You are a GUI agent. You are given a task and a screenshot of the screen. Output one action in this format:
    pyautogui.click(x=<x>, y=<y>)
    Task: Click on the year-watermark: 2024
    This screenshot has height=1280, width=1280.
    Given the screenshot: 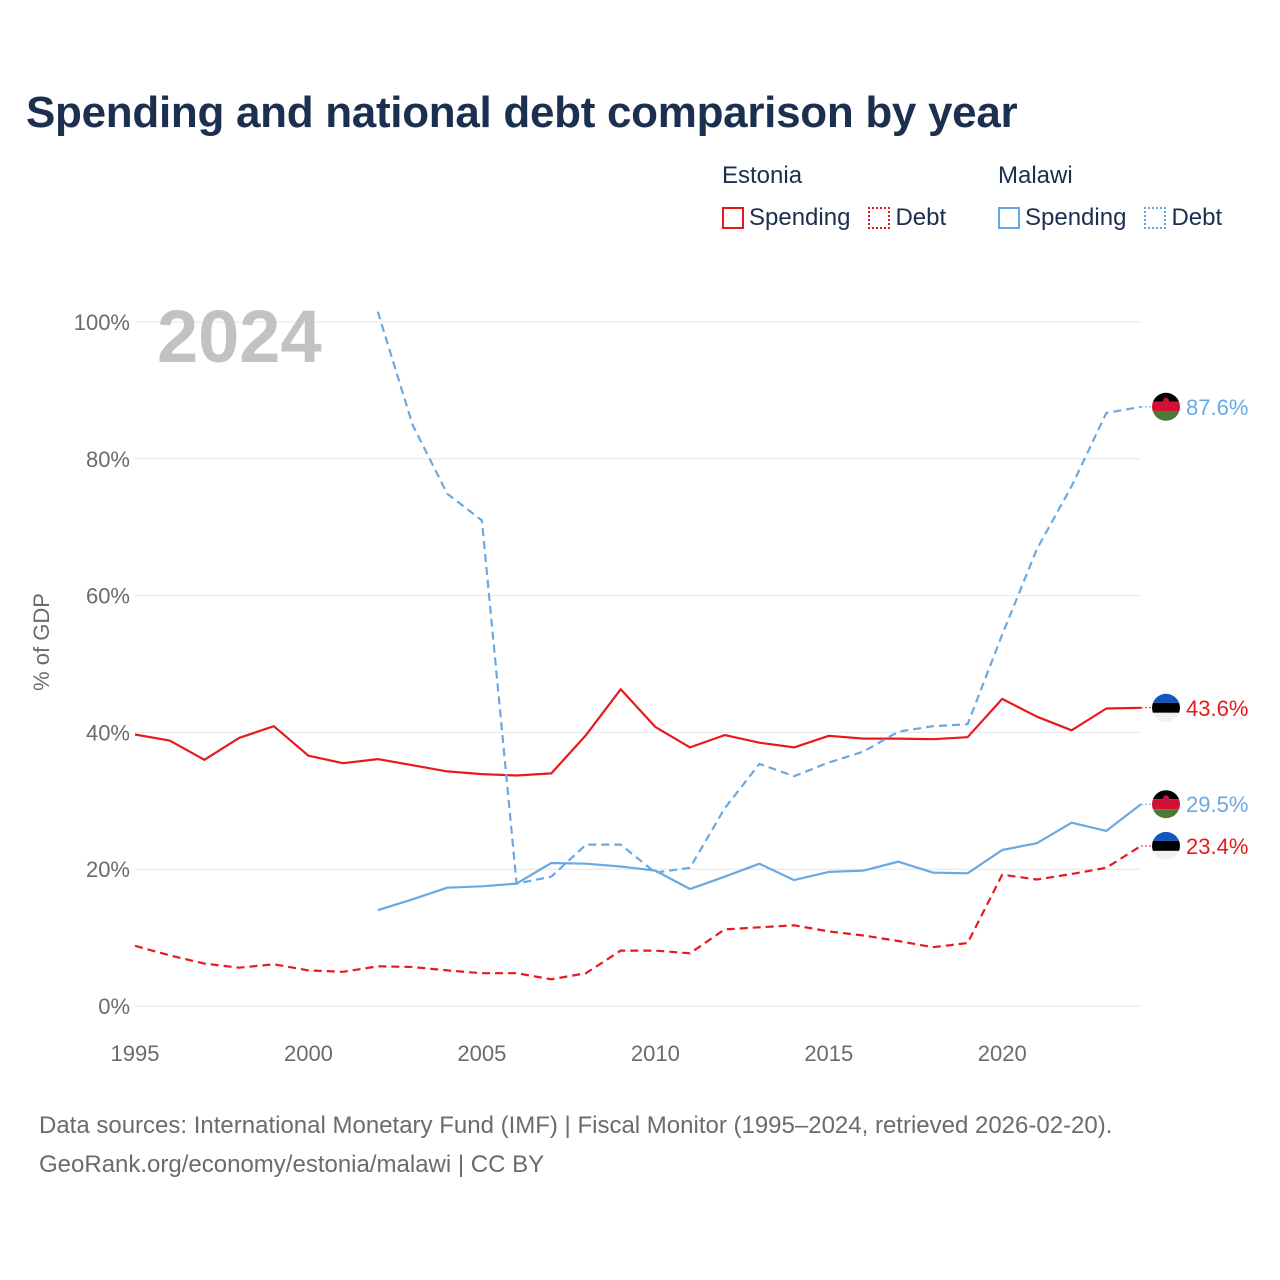 What is the action you would take?
    pyautogui.click(x=239, y=336)
    